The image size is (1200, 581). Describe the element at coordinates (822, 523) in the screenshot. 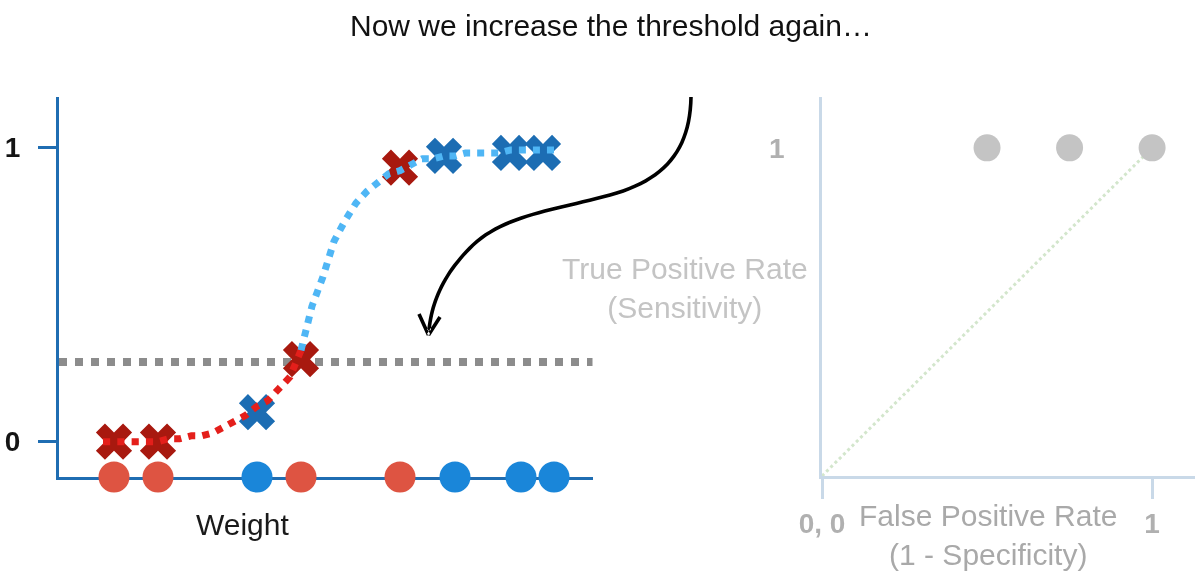

I see `x-tick-label: 0, 0` at that location.